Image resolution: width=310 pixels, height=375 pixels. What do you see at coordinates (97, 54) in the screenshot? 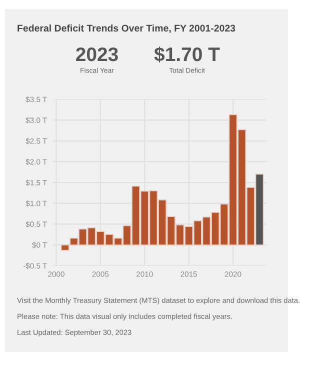
I see `text: 2023` at bounding box center [97, 54].